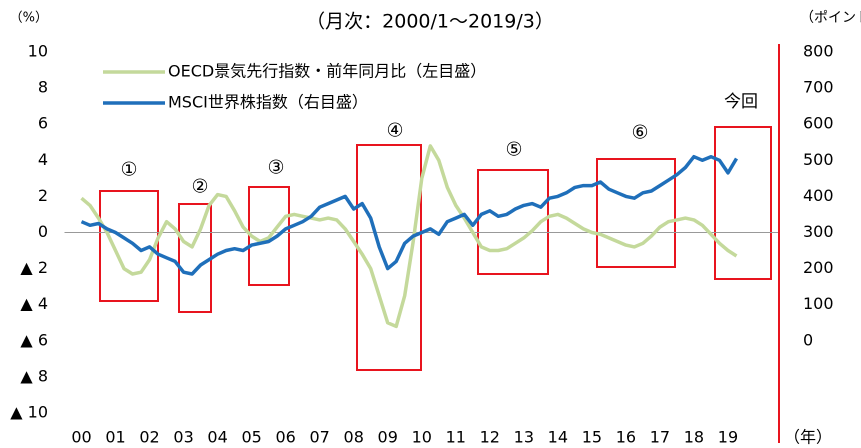 This screenshot has height=448, width=861. I want to click on y-tick-label: ▲ 6, so click(34, 339).